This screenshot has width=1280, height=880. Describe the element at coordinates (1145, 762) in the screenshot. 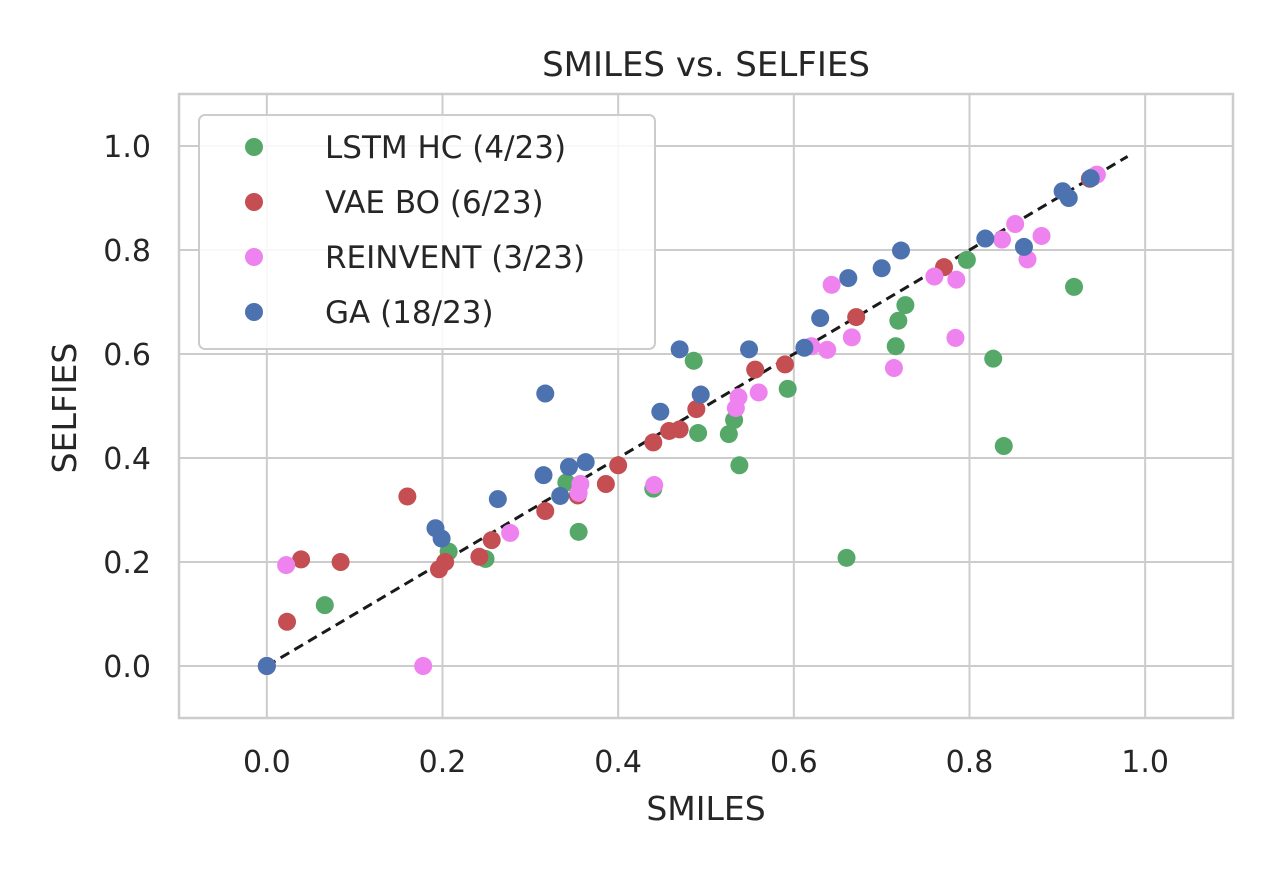

I see `x-tick-label: 1.0` at that location.